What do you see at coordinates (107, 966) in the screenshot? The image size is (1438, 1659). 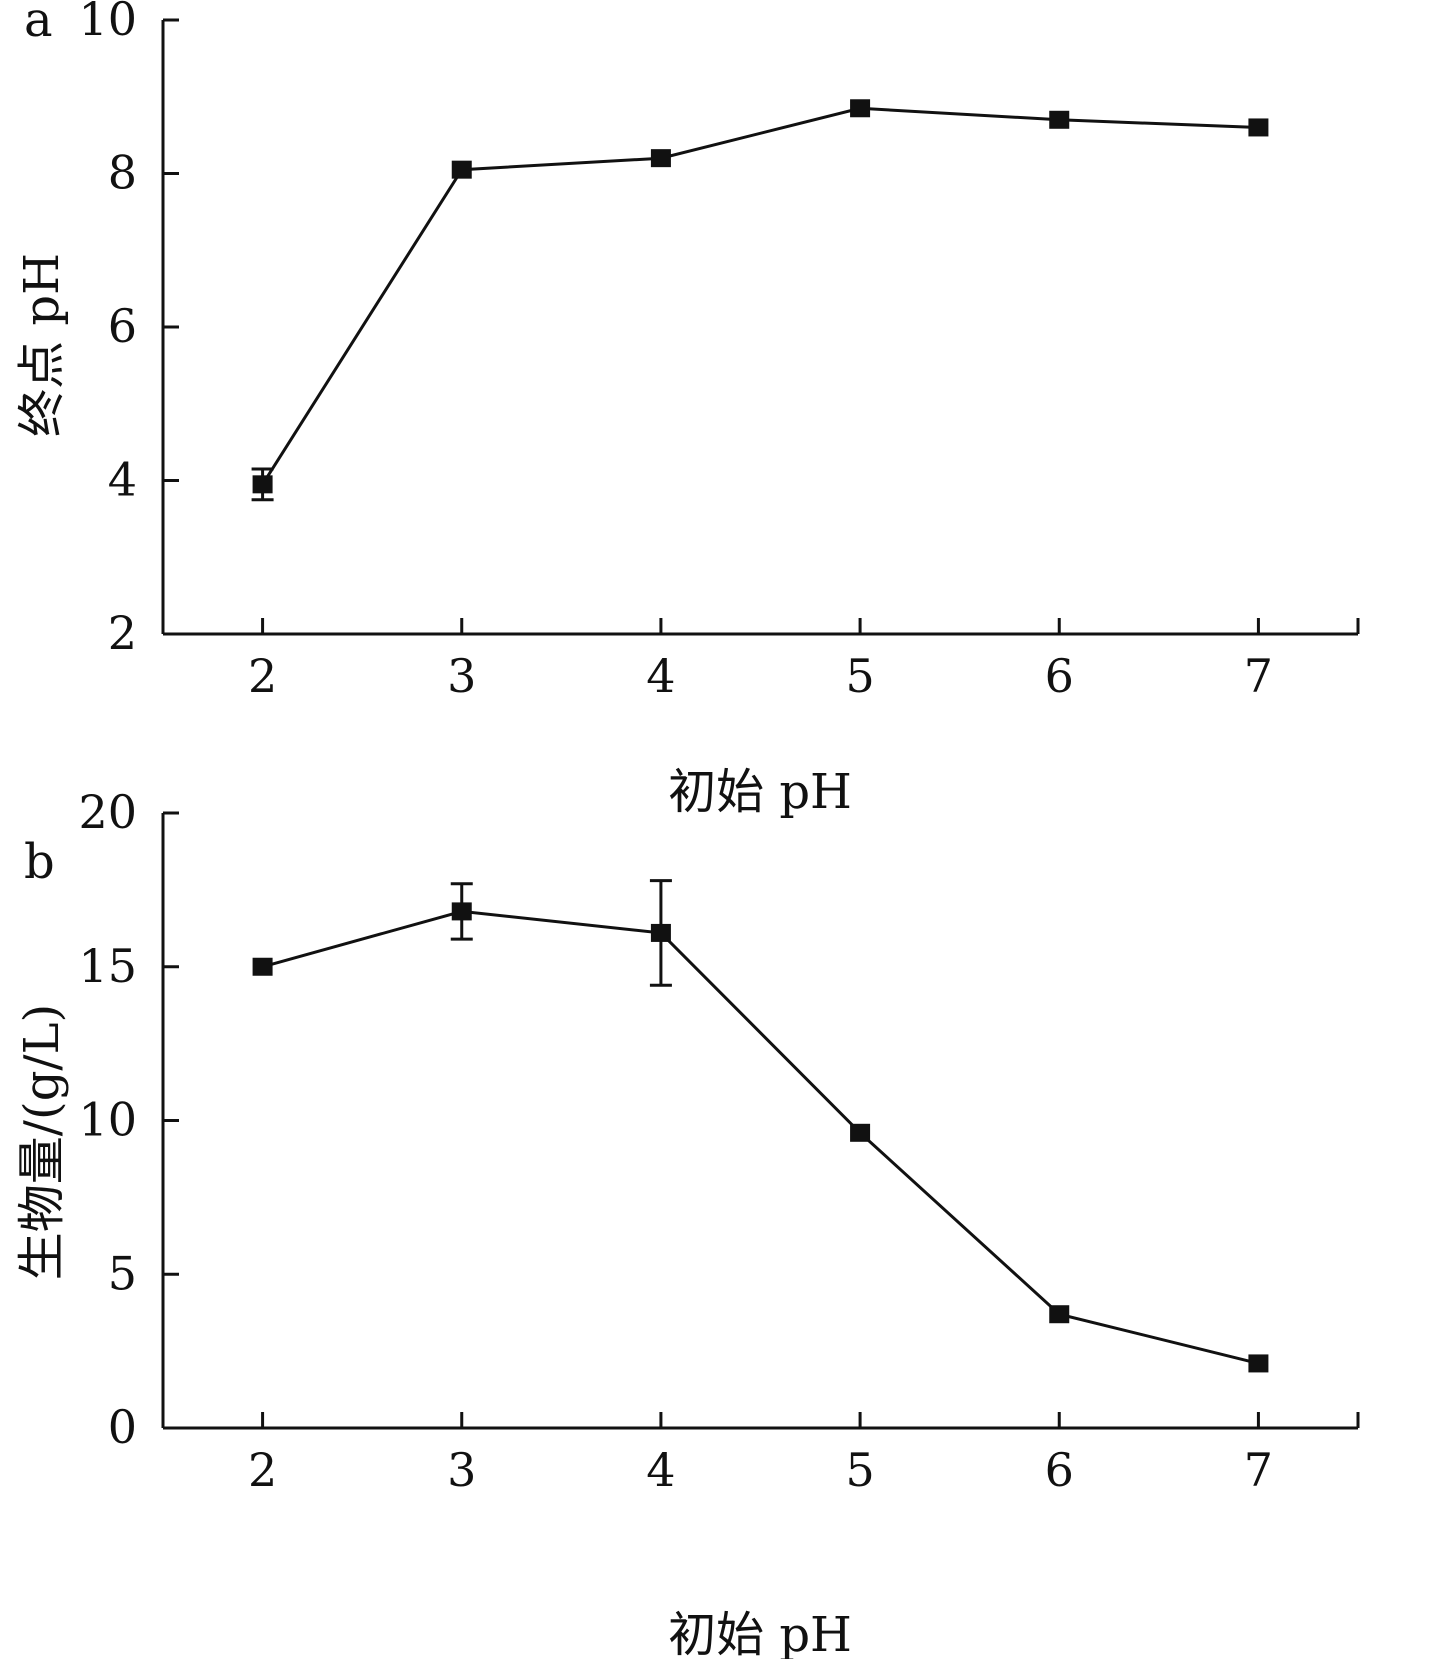 I see `y-tick-label: 15` at bounding box center [107, 966].